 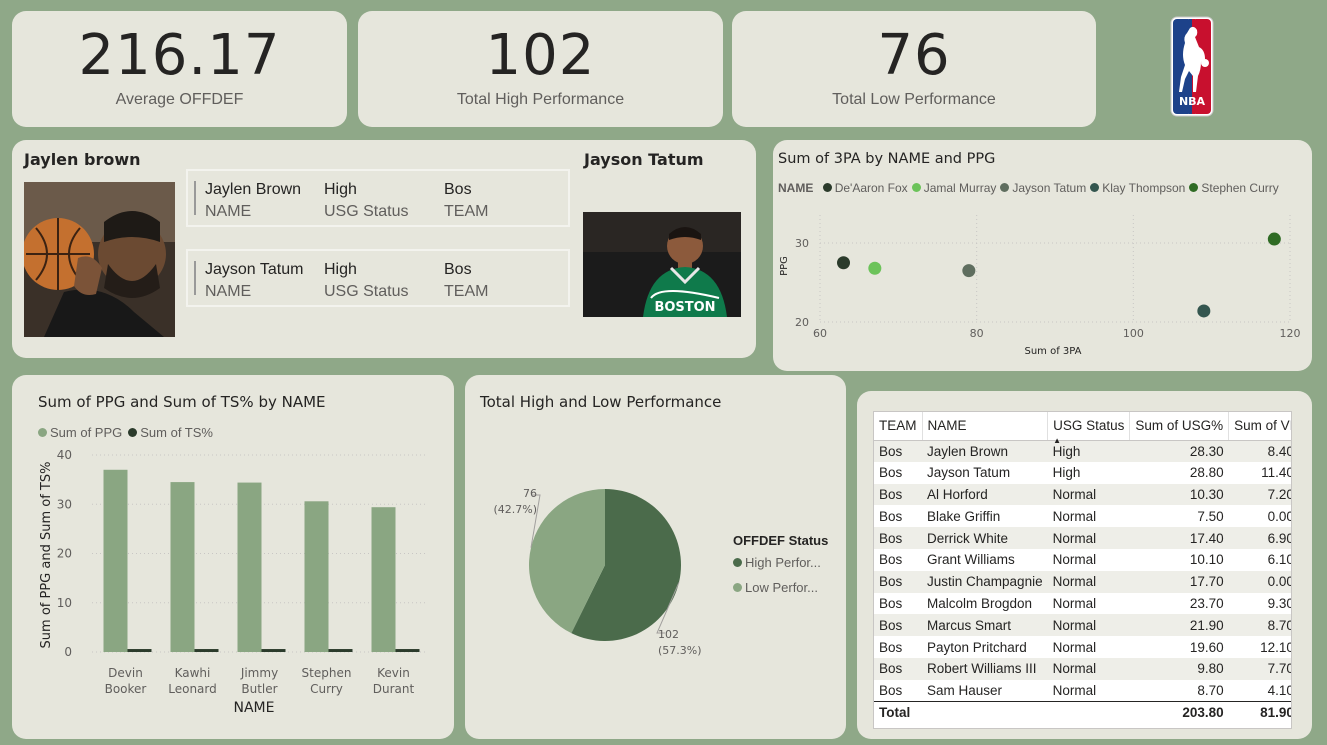 What do you see at coordinates (1179, 668) in the screenshot?
I see `table-cell: 9.80` at bounding box center [1179, 668].